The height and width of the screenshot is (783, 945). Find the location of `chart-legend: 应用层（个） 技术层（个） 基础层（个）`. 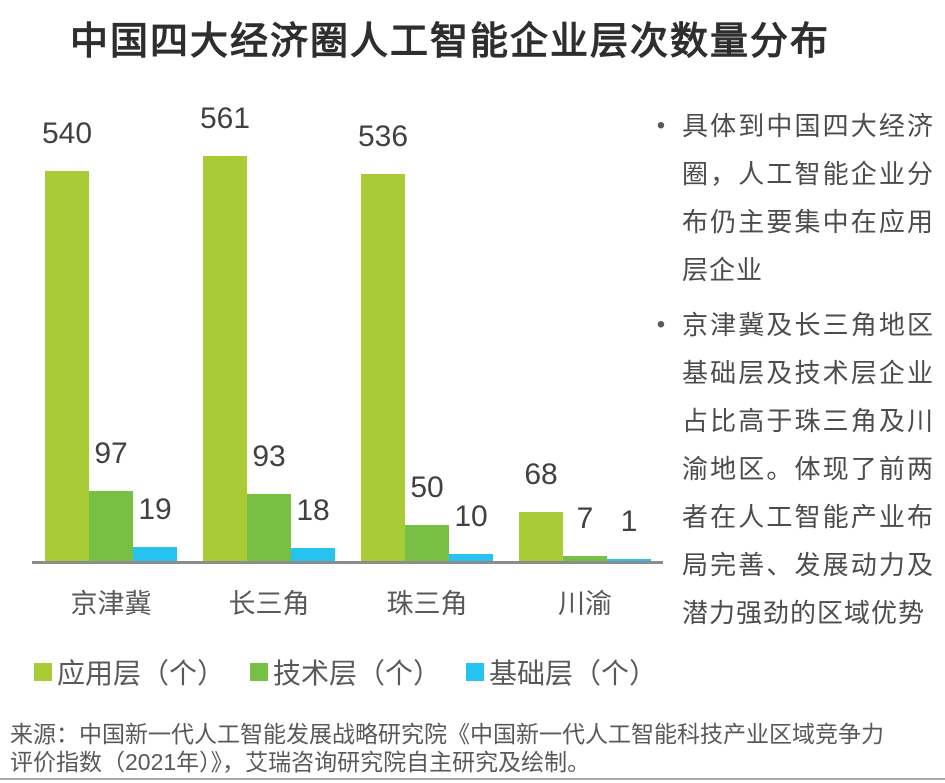

chart-legend: 应用层（个） 技术层（个） 基础层（个） is located at coordinates (345, 672).